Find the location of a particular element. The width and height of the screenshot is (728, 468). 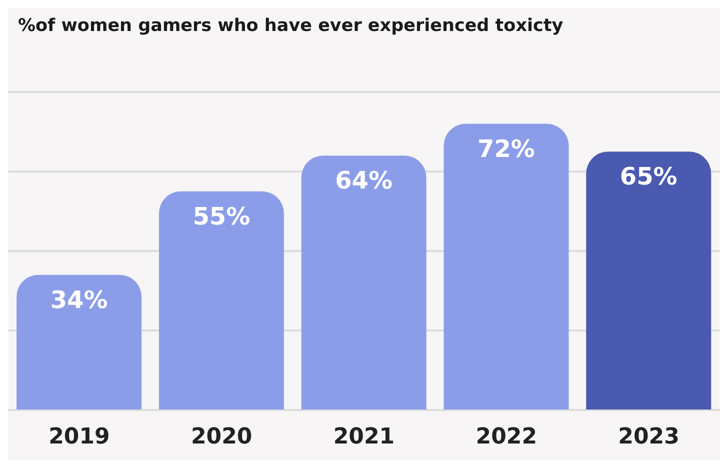

chart-title: %of women gamers who have ever experienced toxicty is located at coordinates (290, 26).